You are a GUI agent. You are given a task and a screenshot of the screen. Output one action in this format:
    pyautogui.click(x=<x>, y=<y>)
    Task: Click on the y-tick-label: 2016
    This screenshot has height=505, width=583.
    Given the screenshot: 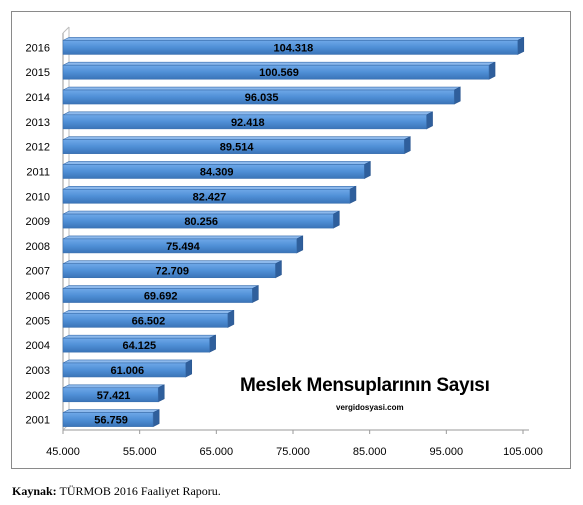 What is the action you would take?
    pyautogui.click(x=38, y=48)
    